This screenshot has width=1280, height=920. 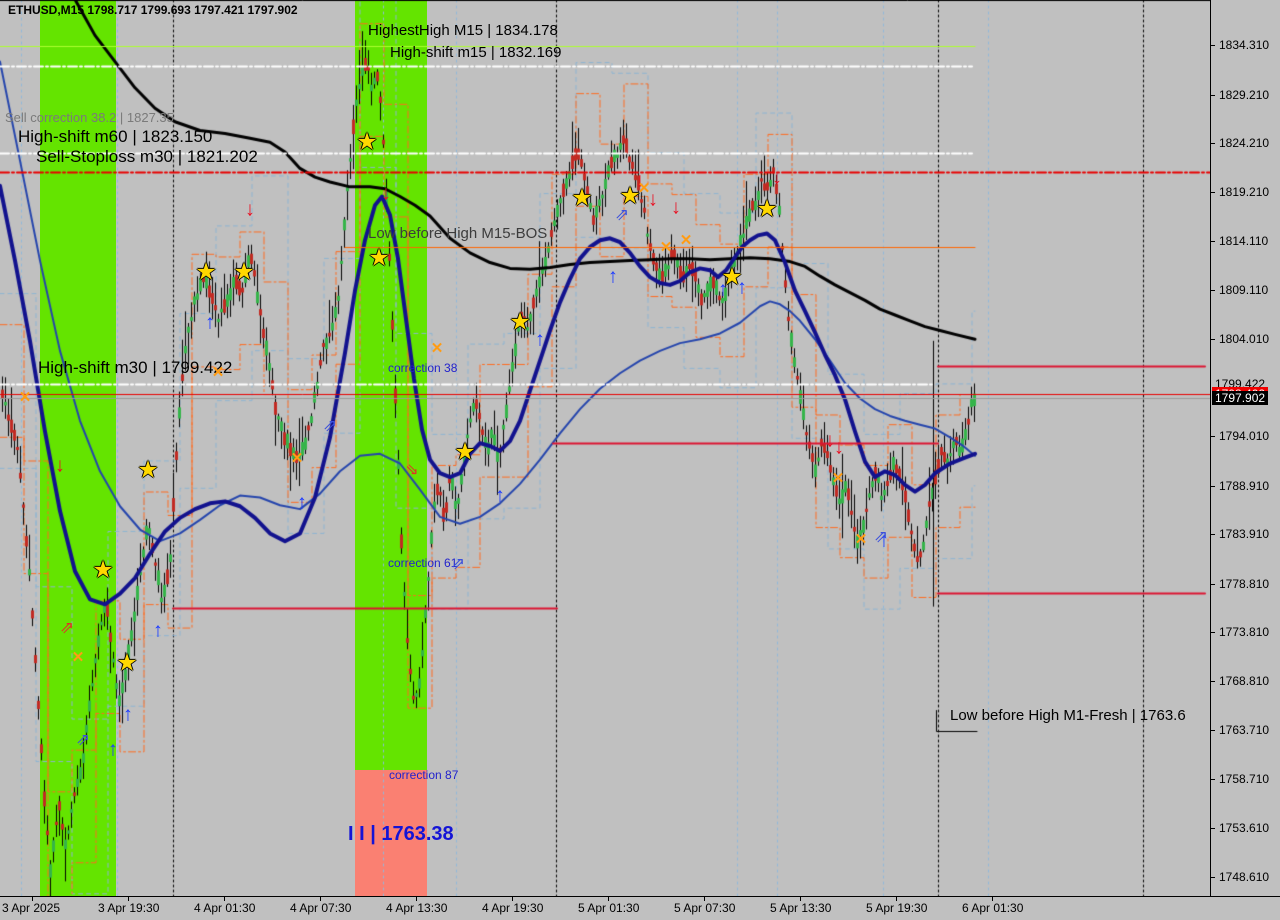 What do you see at coordinates (1240, 398) in the screenshot?
I see `price-badge-bid: 1797.902` at bounding box center [1240, 398].